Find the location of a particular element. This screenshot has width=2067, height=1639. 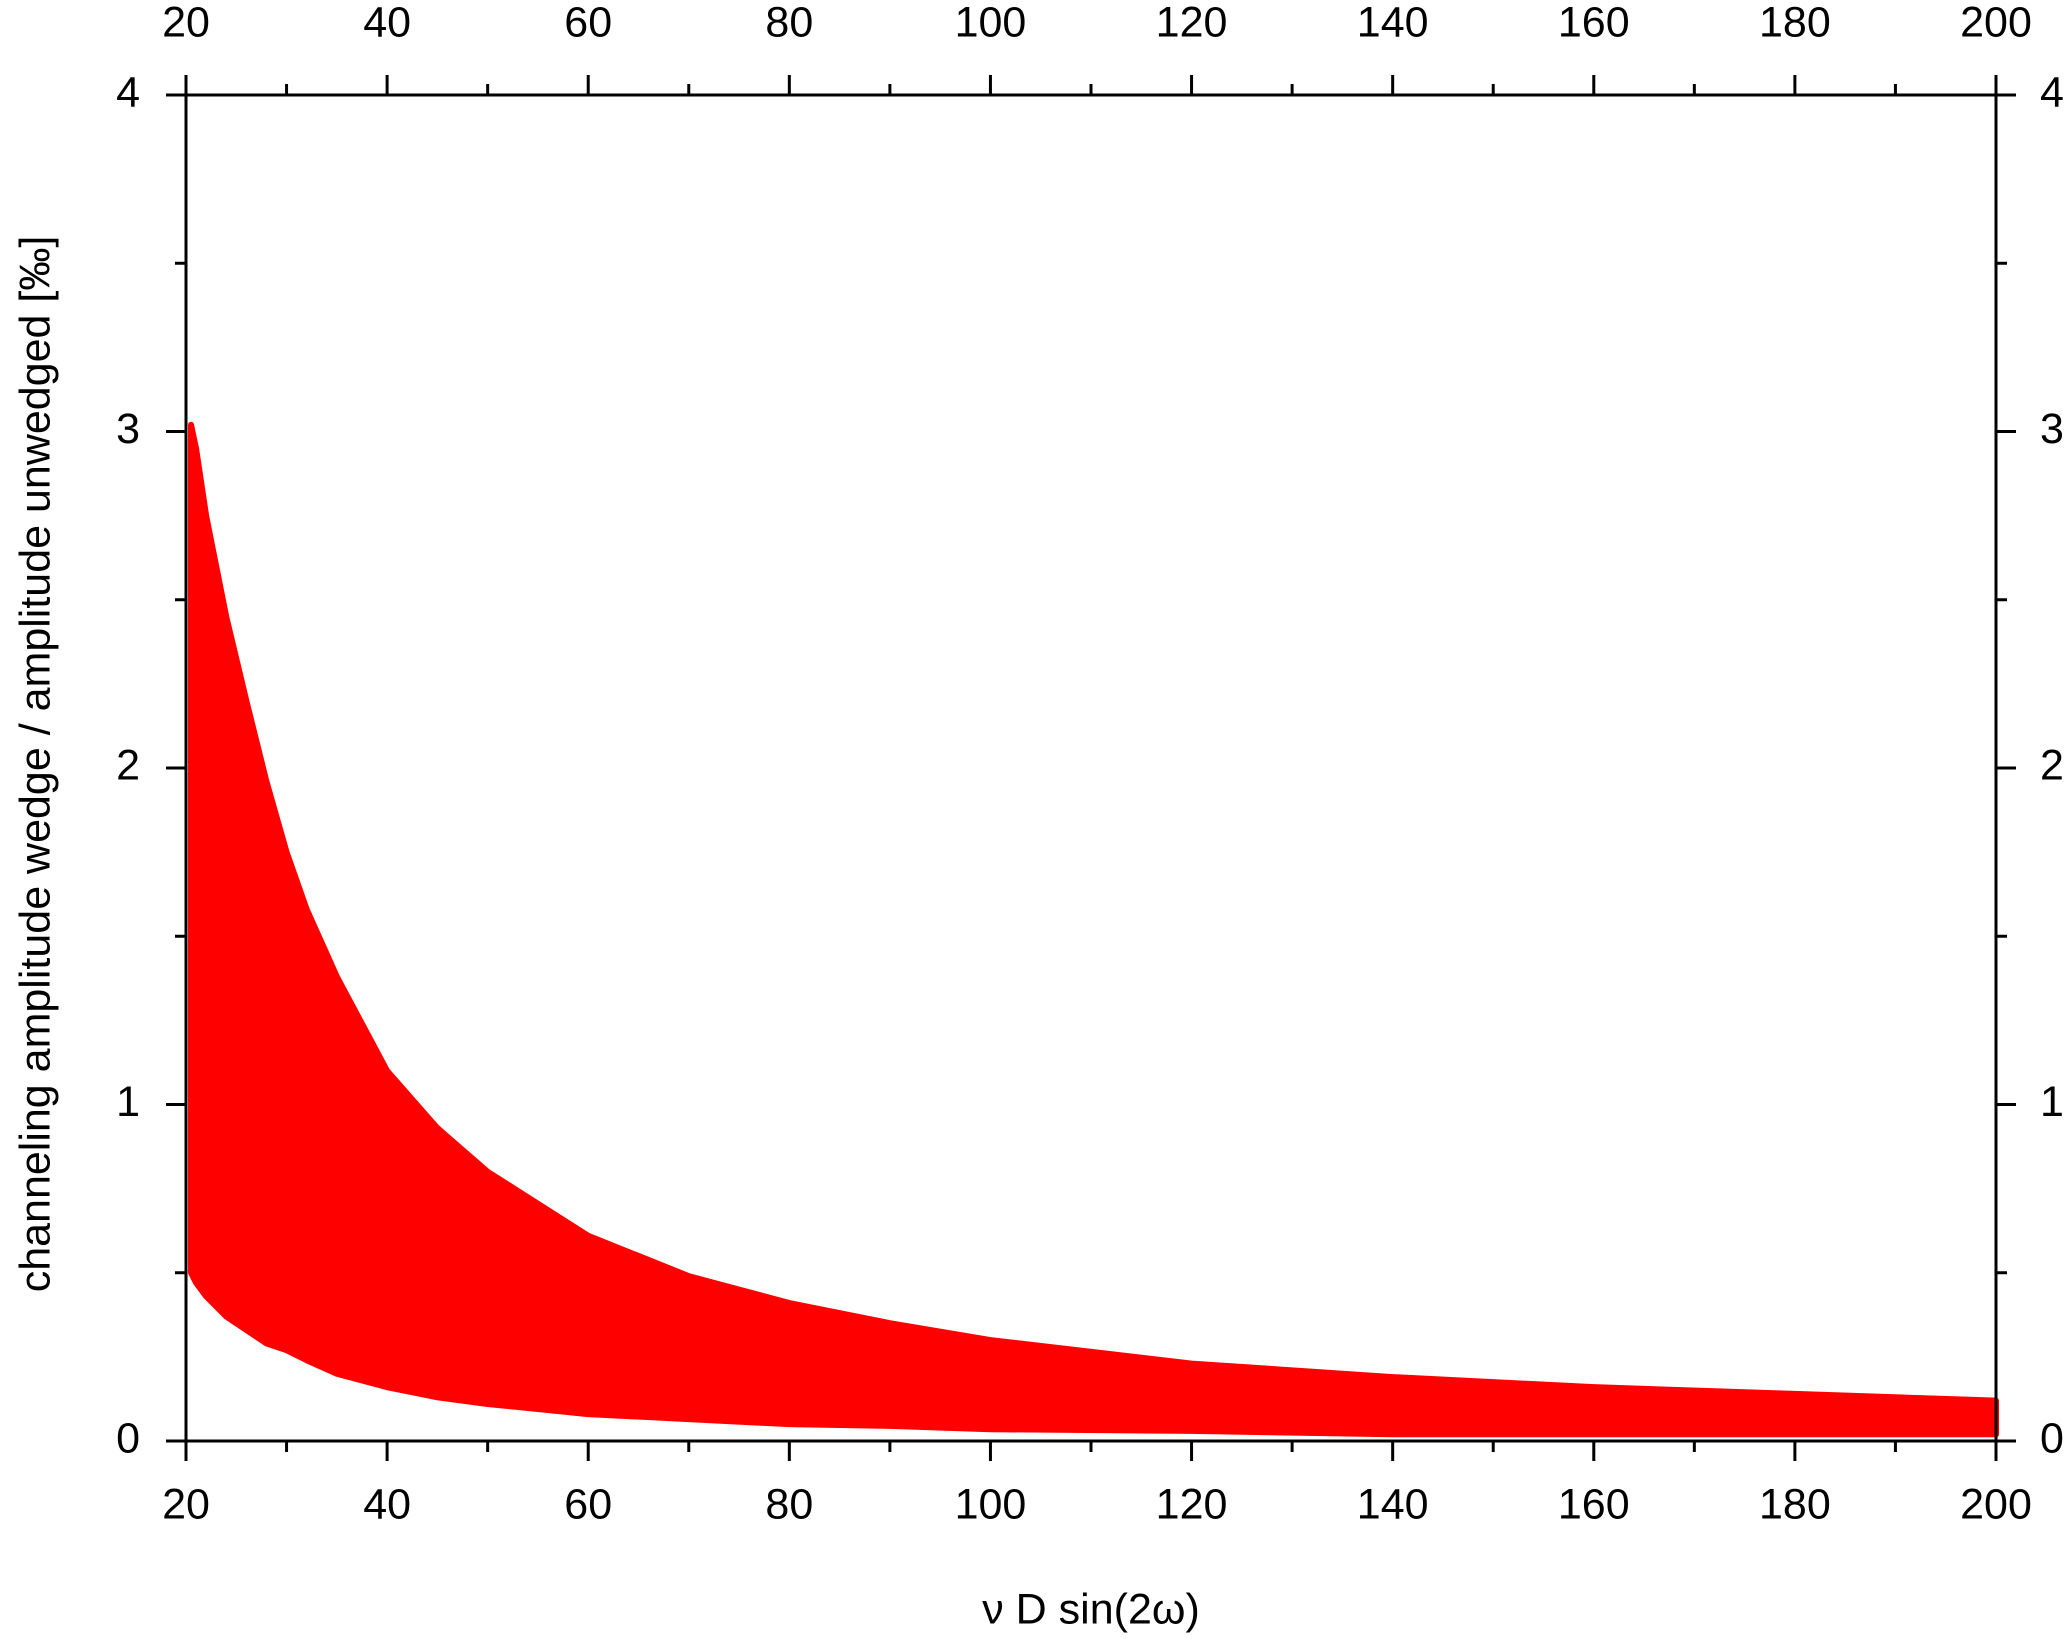

x-tick-label: 20 is located at coordinates (186, 1504).